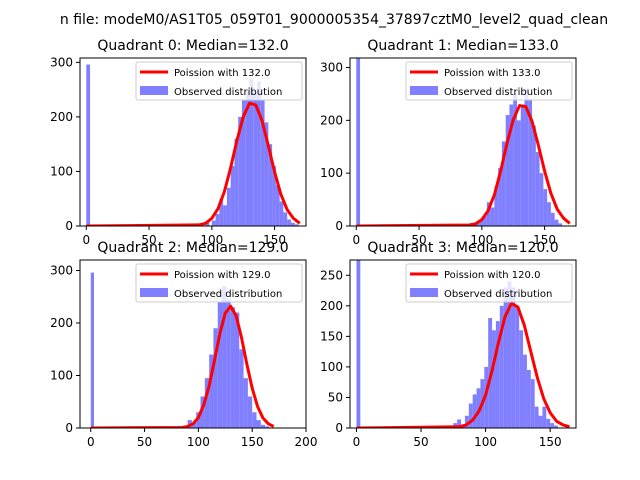 This screenshot has width=640, height=480. I want to click on legend-patch-swatch, so click(154, 292).